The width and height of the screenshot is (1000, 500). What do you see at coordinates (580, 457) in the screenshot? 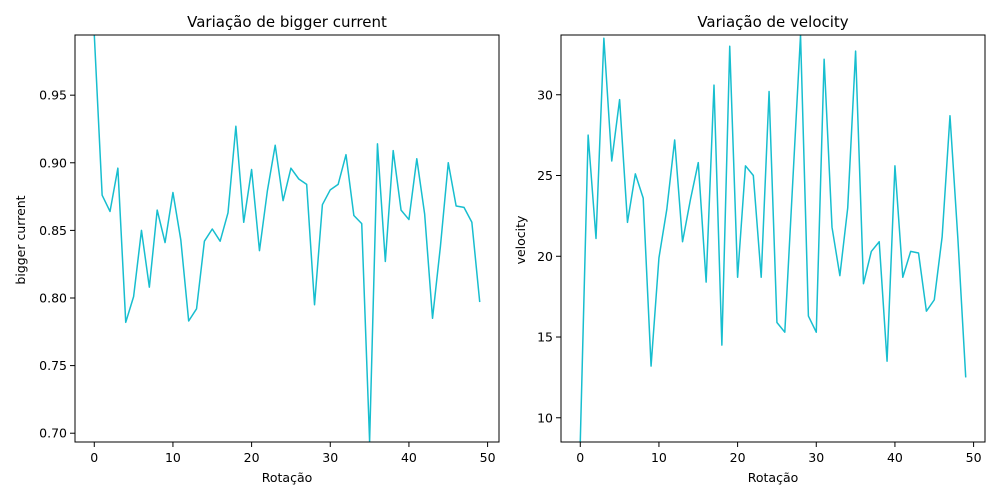
I see `x-tick-label-velocity: 0` at bounding box center [580, 457].